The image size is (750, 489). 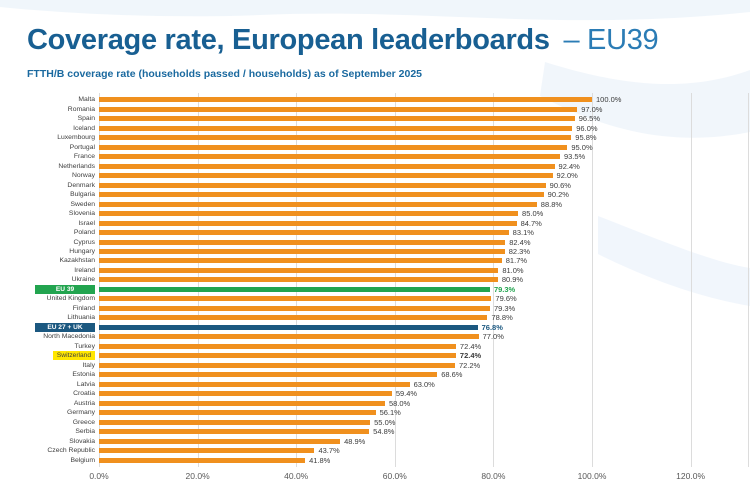 I want to click on value-label: 68.6%, so click(x=452, y=375).